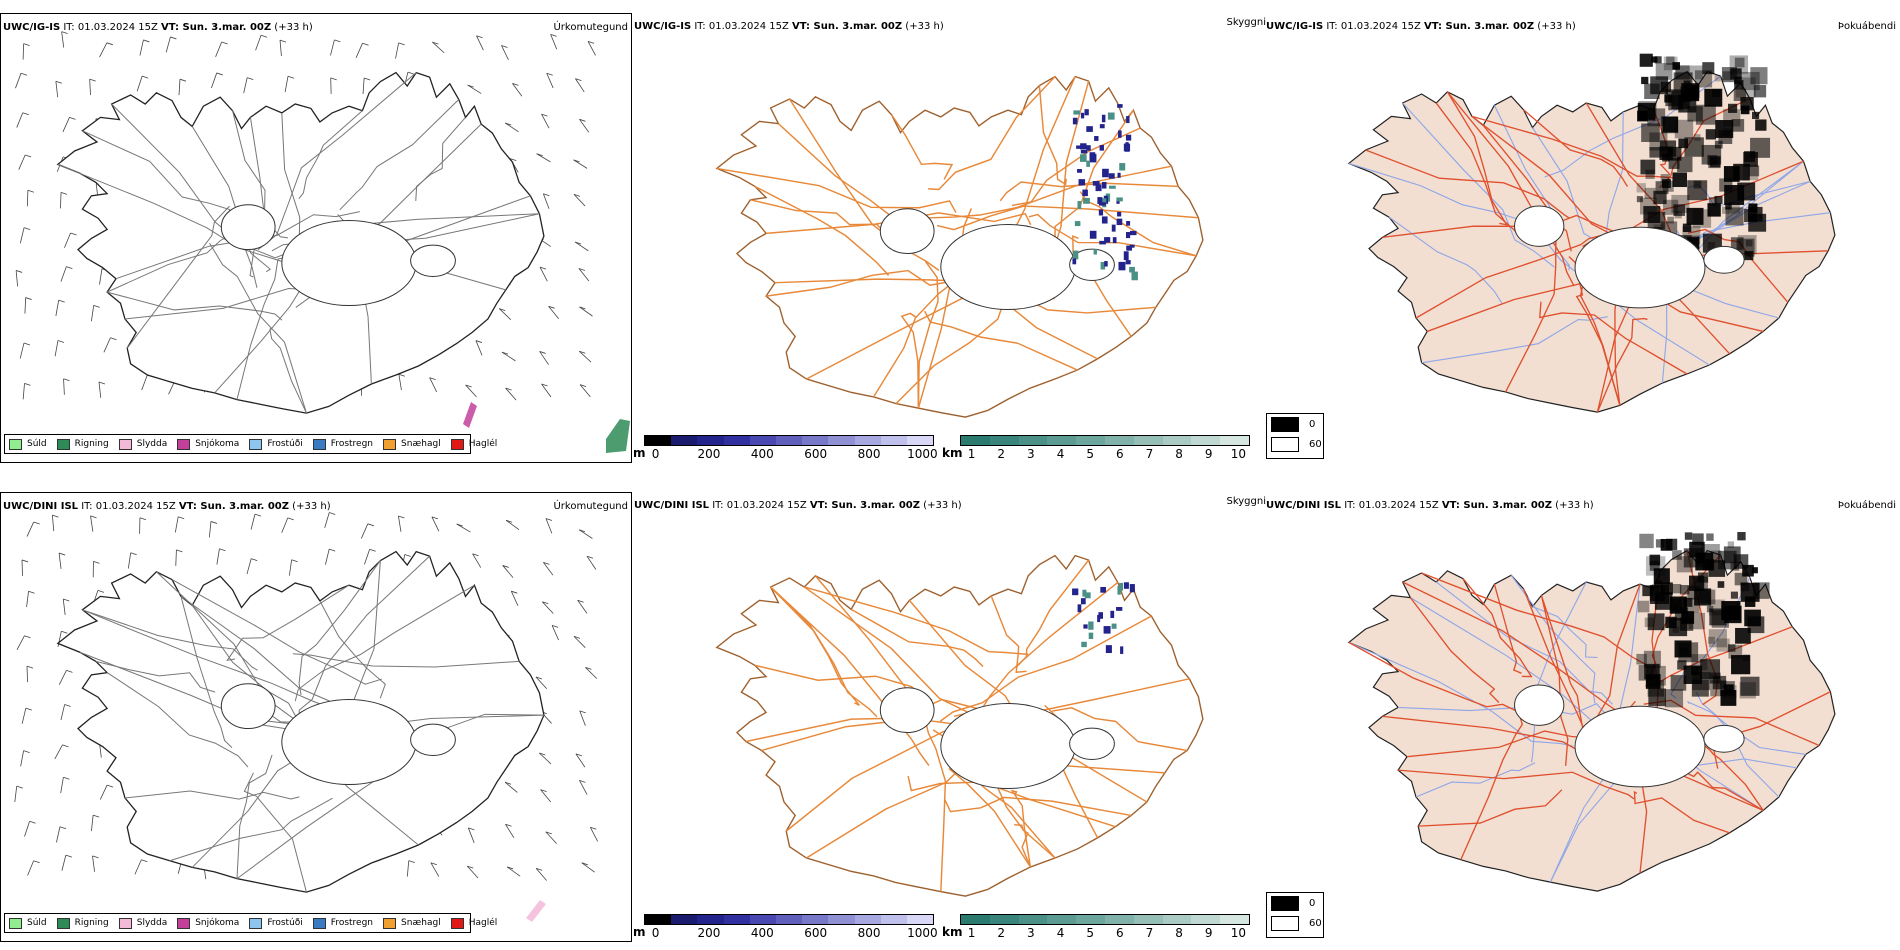  I want to click on fog-label-row1: Þokuábendi, so click(1866, 26).